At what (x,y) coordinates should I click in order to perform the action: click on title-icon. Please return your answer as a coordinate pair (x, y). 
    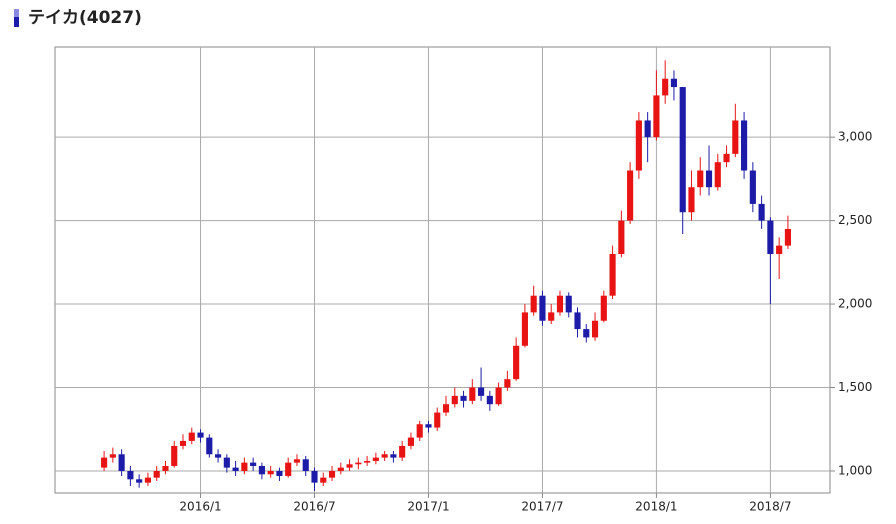
    Looking at the image, I should click on (16, 18).